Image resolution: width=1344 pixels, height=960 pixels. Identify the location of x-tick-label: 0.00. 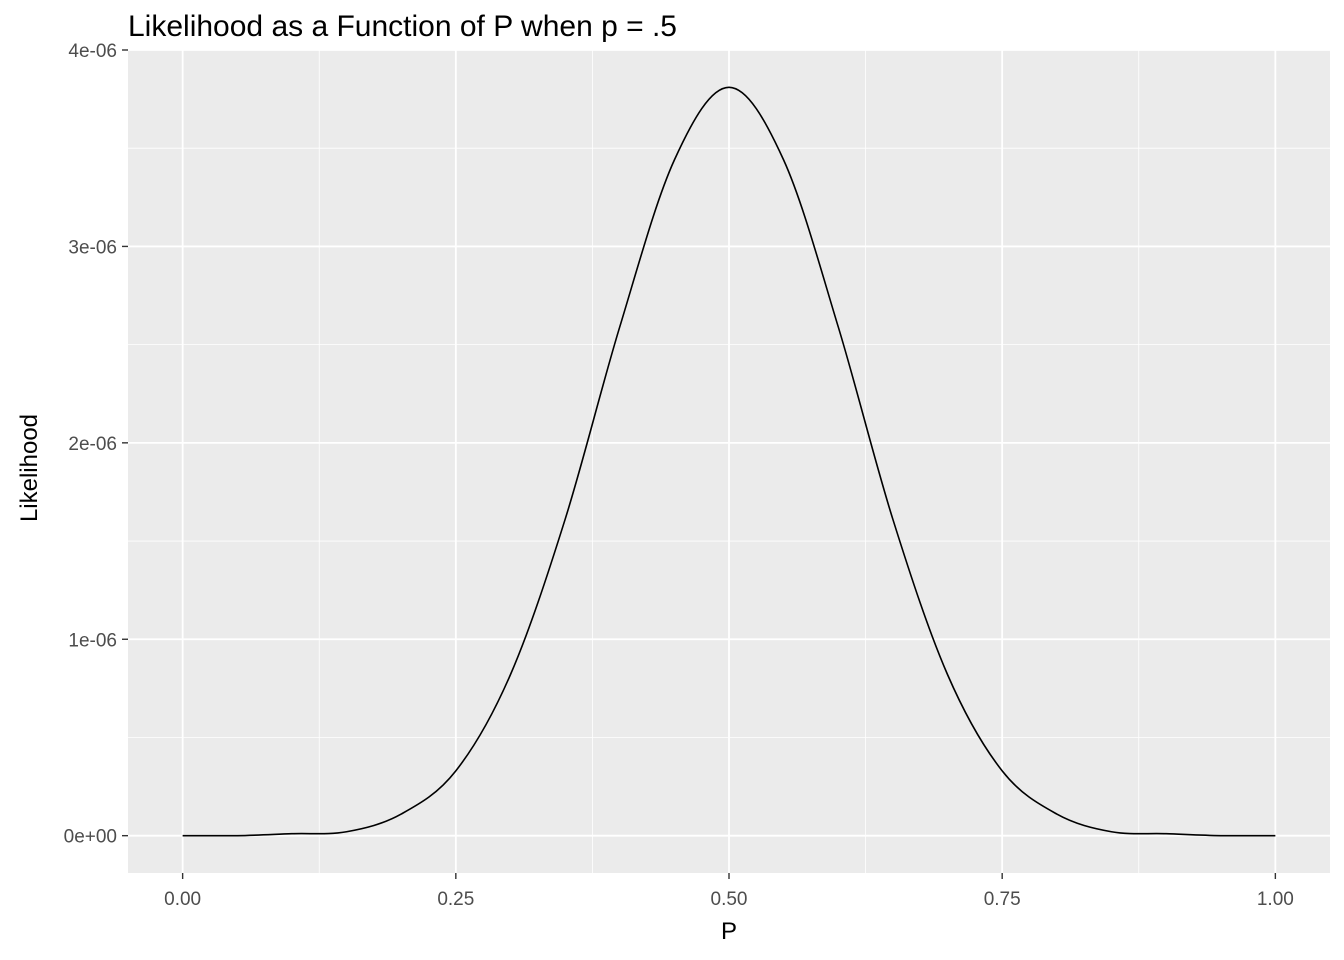
(182, 899).